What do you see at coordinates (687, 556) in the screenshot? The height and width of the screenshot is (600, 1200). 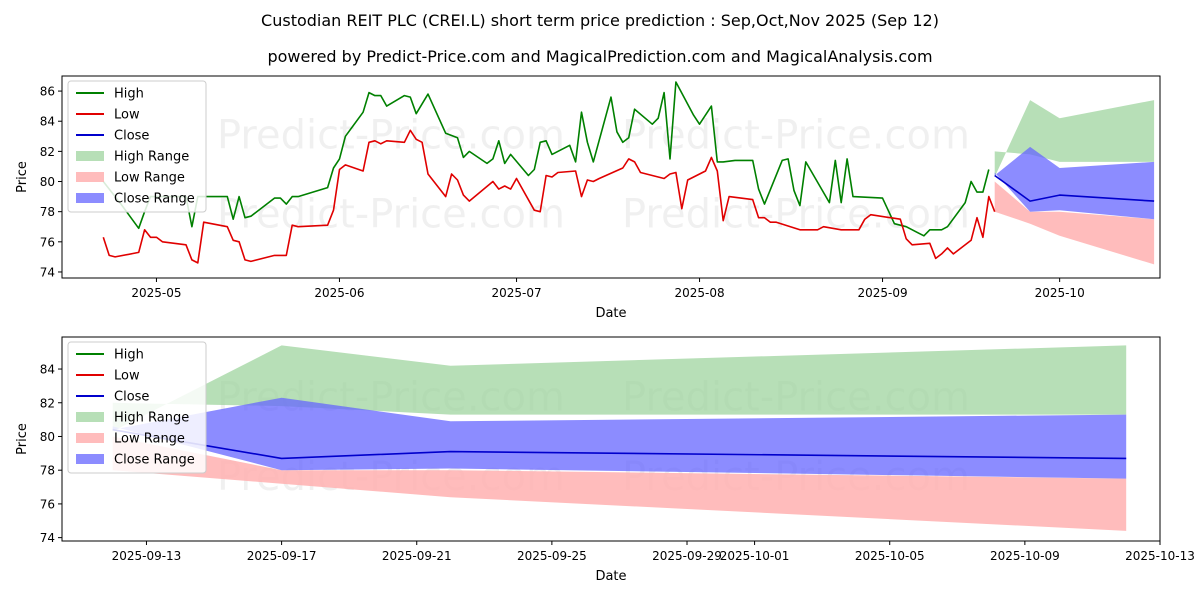 I see `x-tick-label: 2025-09-29` at bounding box center [687, 556].